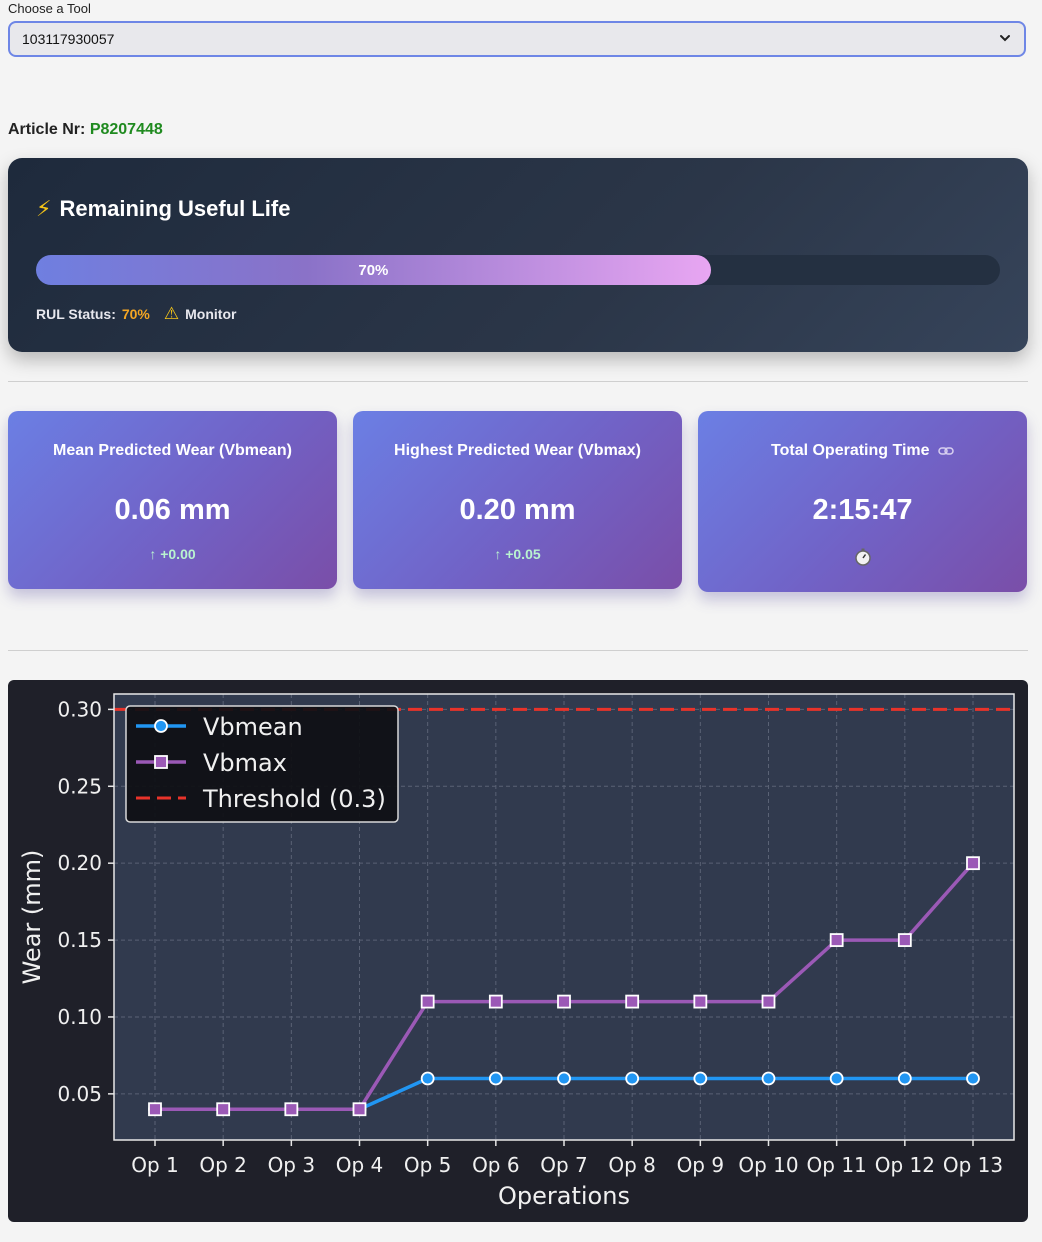 The height and width of the screenshot is (1242, 1042). Describe the element at coordinates (68, 39) in the screenshot. I see `tool-select-value: 103117930057` at that location.